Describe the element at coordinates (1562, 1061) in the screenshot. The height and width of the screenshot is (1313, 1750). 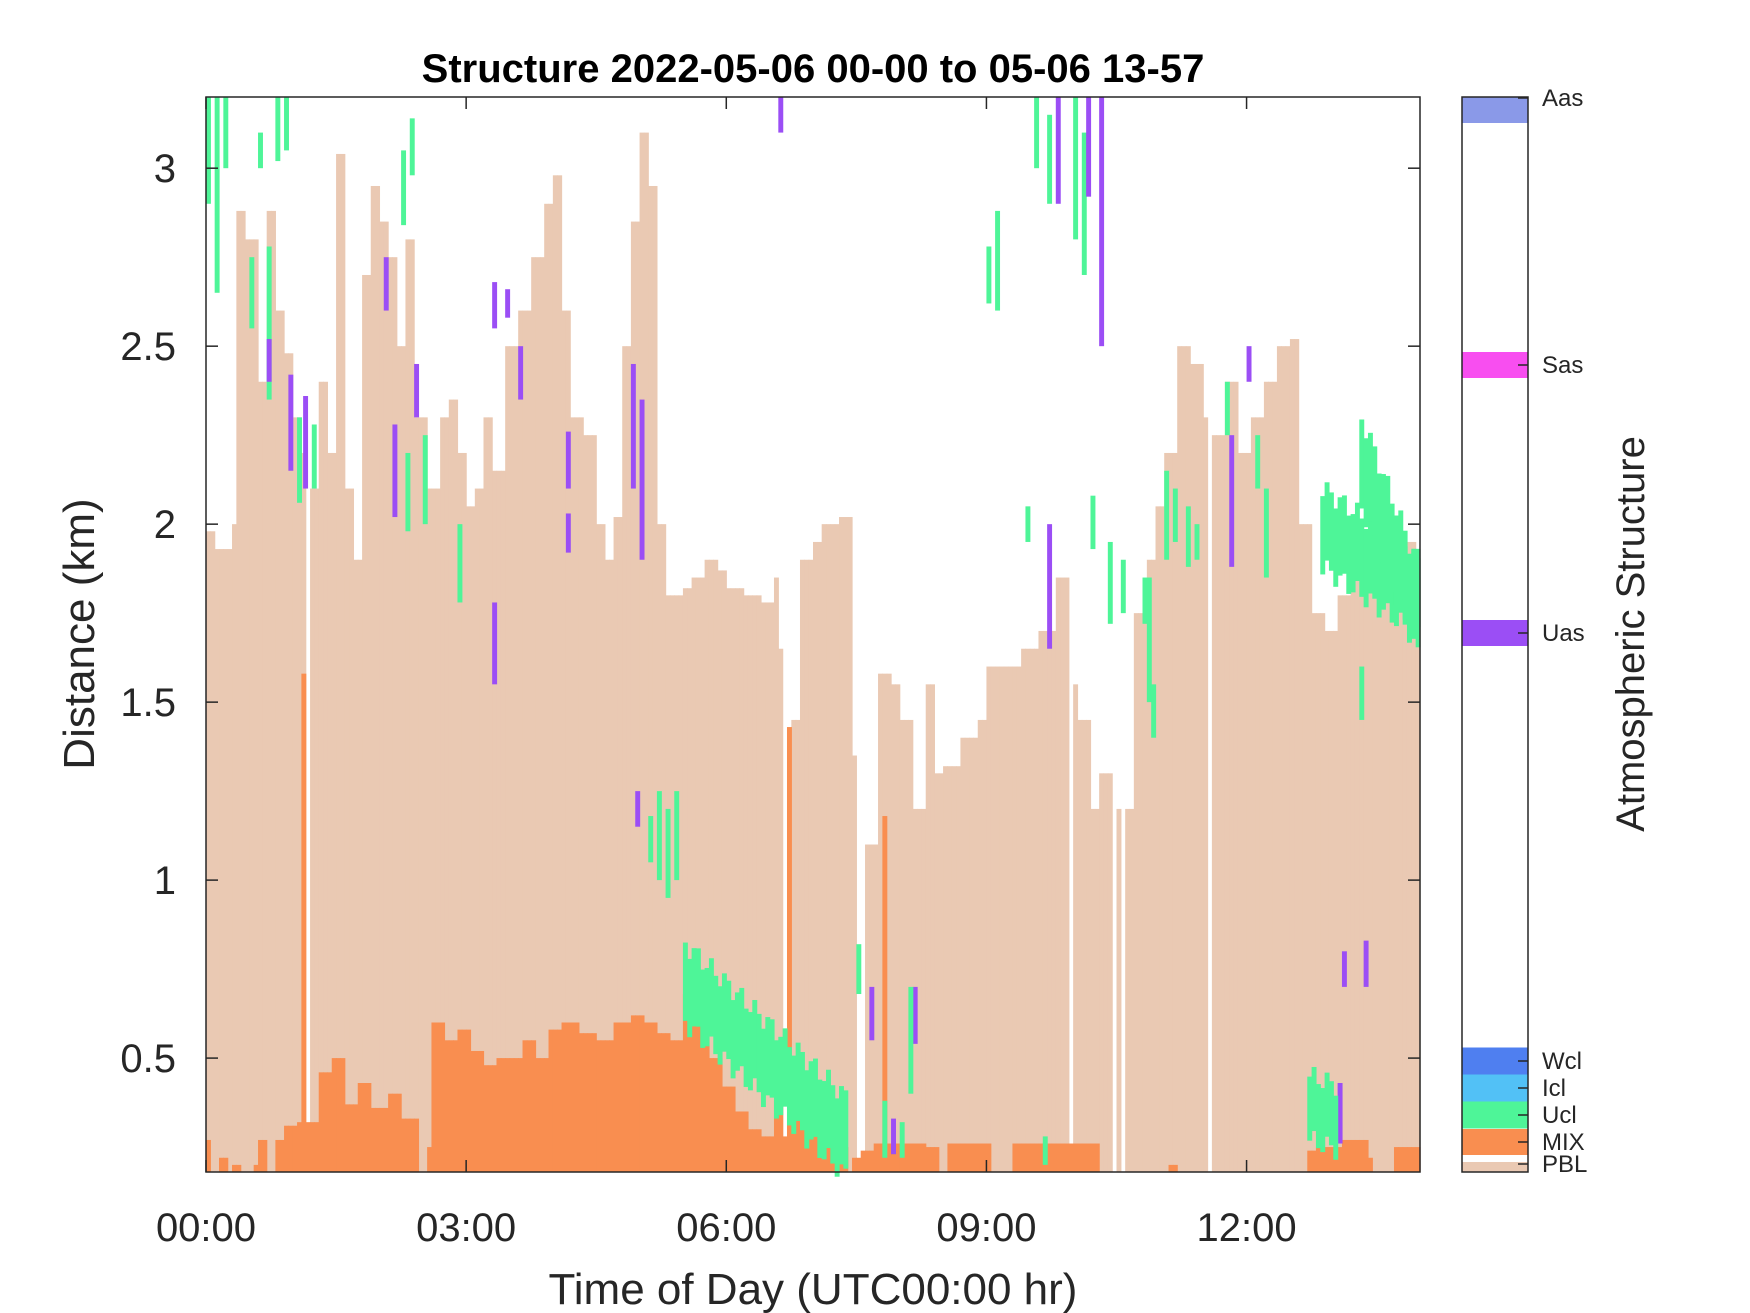
I see `colorbar-tick-label: Wcl` at that location.